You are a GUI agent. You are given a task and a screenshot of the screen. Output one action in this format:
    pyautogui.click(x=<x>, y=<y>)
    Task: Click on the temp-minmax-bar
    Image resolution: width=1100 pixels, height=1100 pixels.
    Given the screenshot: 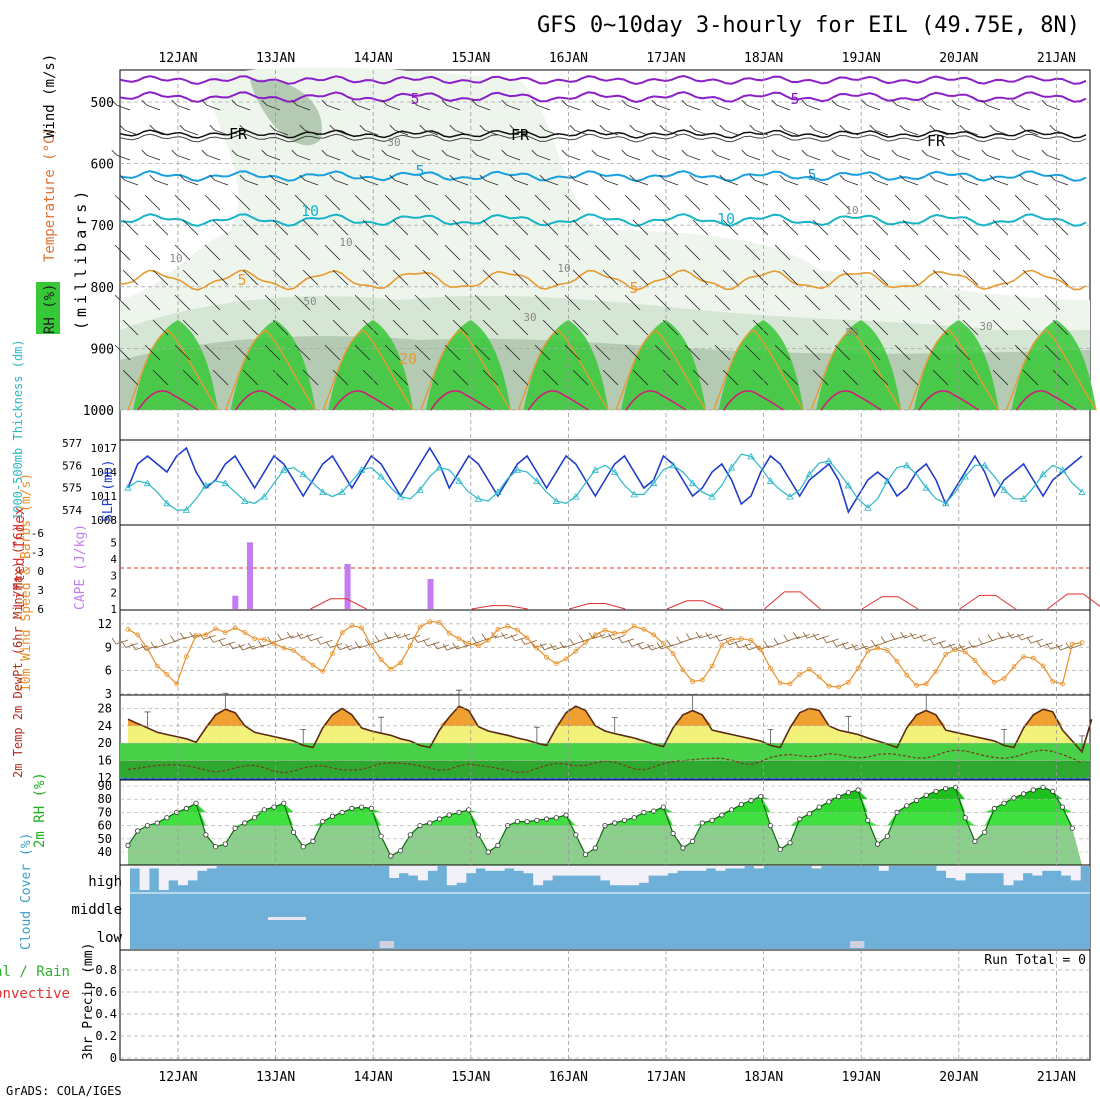 What is the action you would take?
    pyautogui.click(x=303, y=737)
    